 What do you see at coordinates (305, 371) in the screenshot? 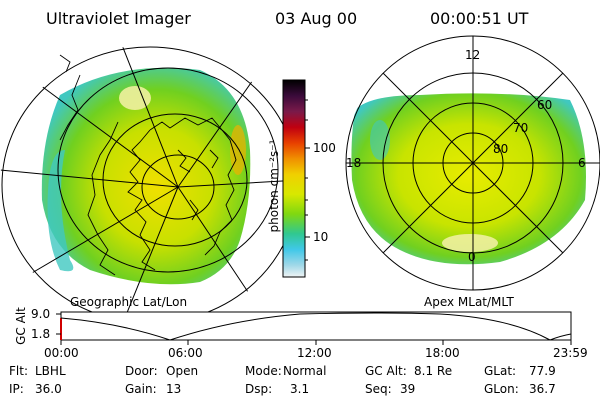
I see `mode-value: Normal` at bounding box center [305, 371].